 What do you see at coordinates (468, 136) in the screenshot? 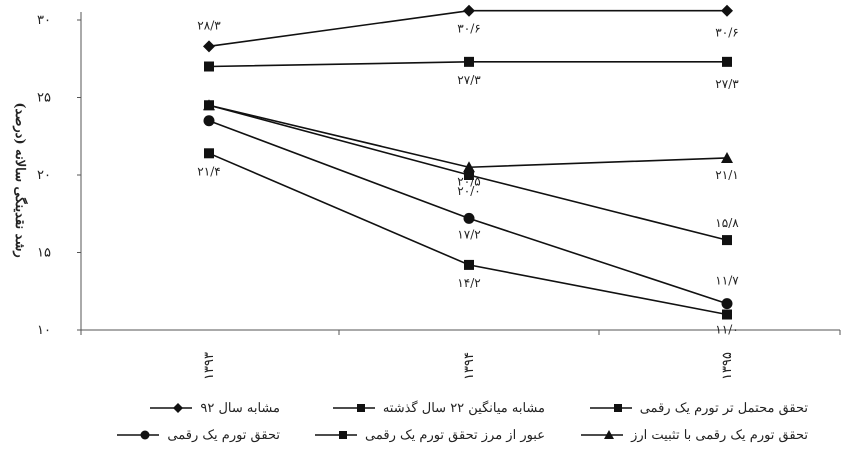
I see `series-line` at bounding box center [468, 136].